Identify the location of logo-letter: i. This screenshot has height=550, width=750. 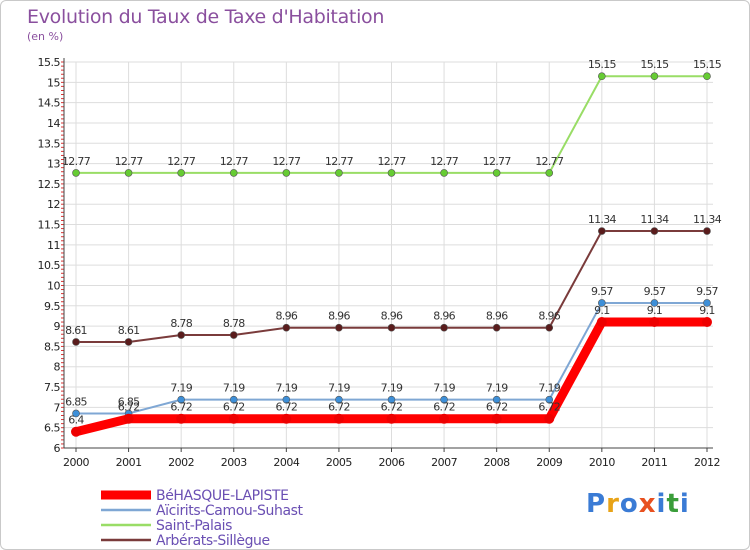
(661, 504).